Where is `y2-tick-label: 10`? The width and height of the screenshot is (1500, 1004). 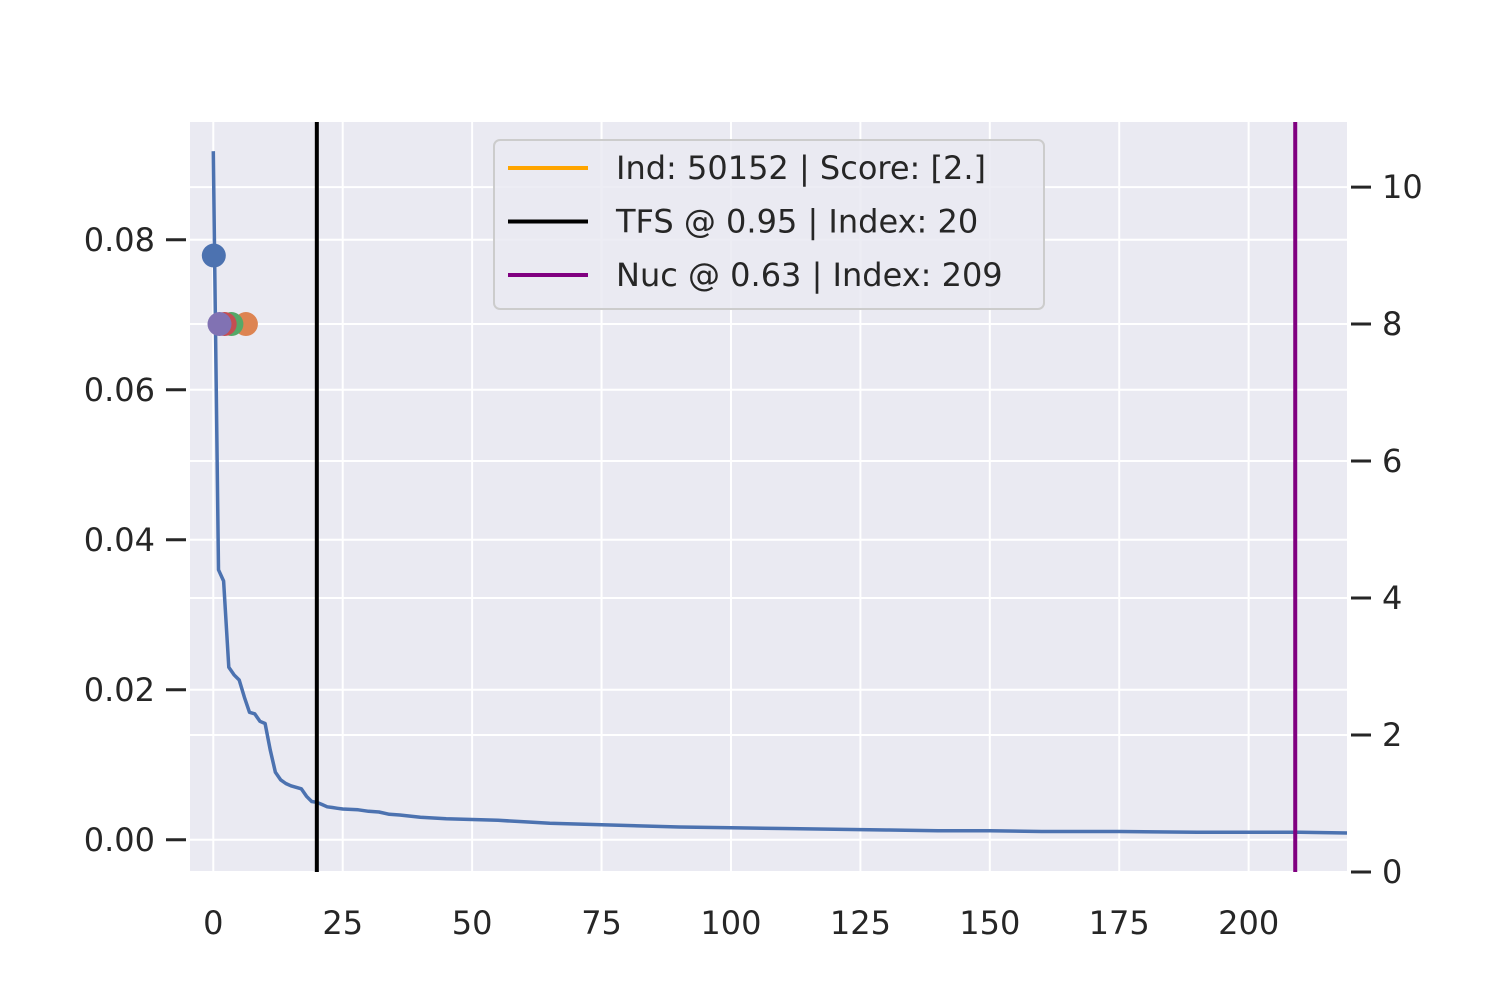 y2-tick-label: 10 is located at coordinates (1402, 187).